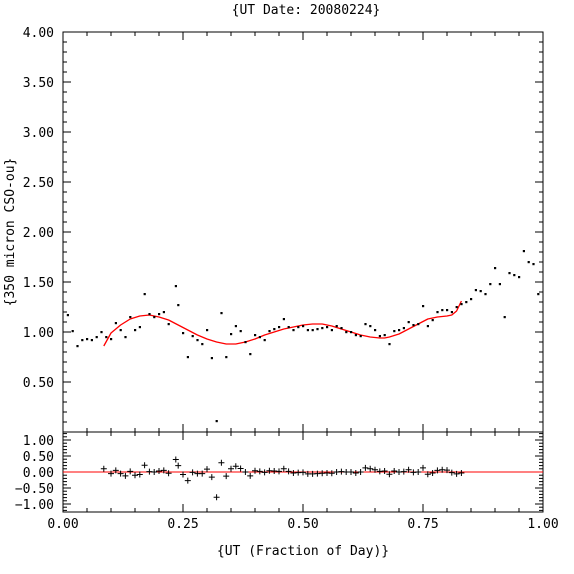 Image resolution: width=574 pixels, height=574 pixels. Describe the element at coordinates (34, 505) in the screenshot. I see `residual-y-tick-label: −1.00` at that location.